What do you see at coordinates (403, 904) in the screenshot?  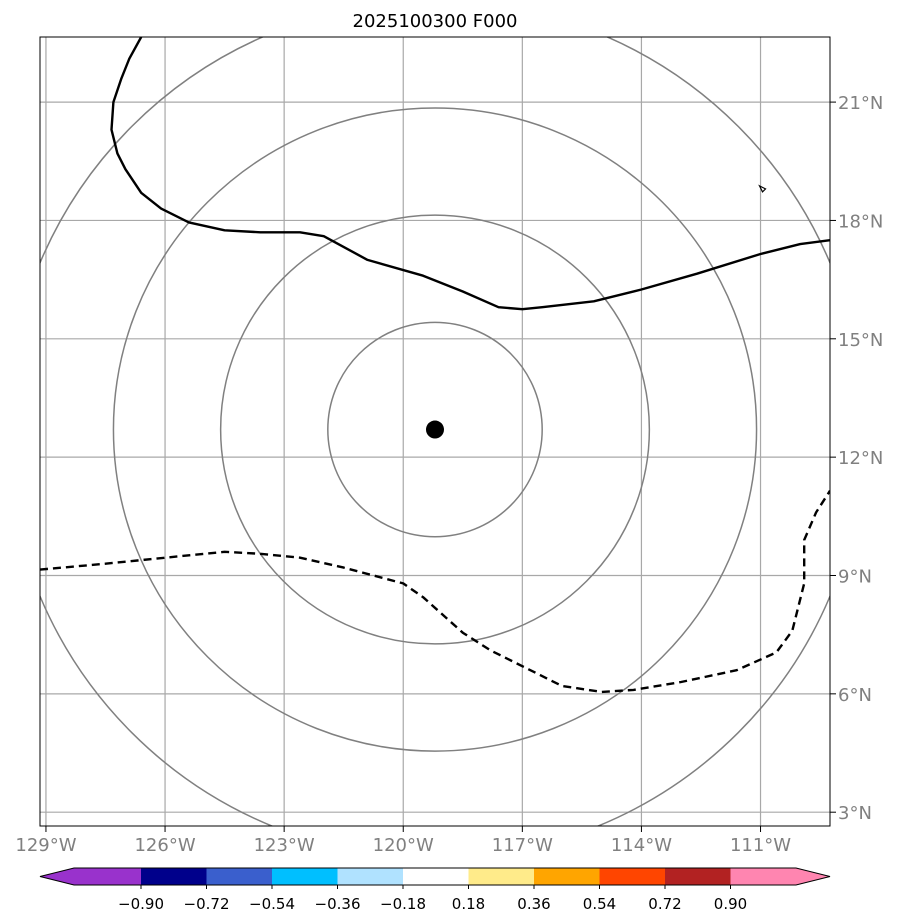 I see `colorbar-tick-label: −0.18` at bounding box center [403, 904].